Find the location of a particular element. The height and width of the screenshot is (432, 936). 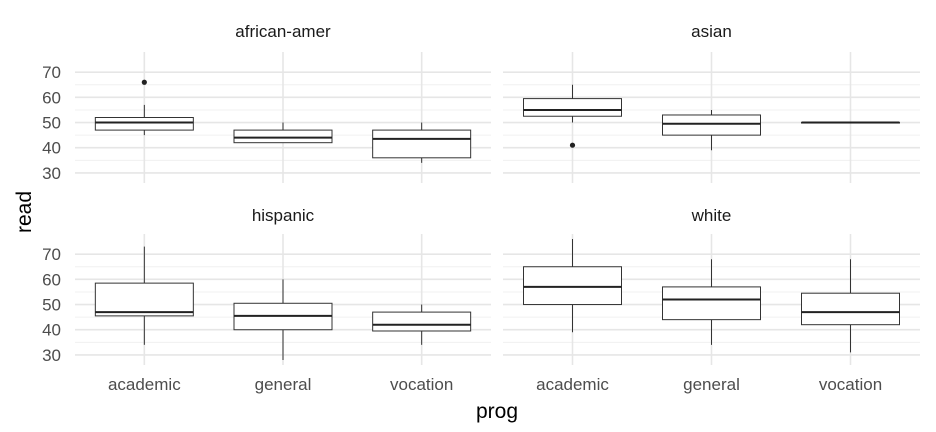

box-hispanic-vocation is located at coordinates (422, 324).